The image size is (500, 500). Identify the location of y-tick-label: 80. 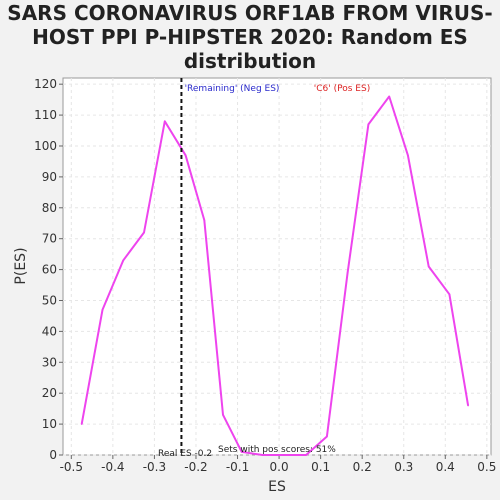
(49, 208).